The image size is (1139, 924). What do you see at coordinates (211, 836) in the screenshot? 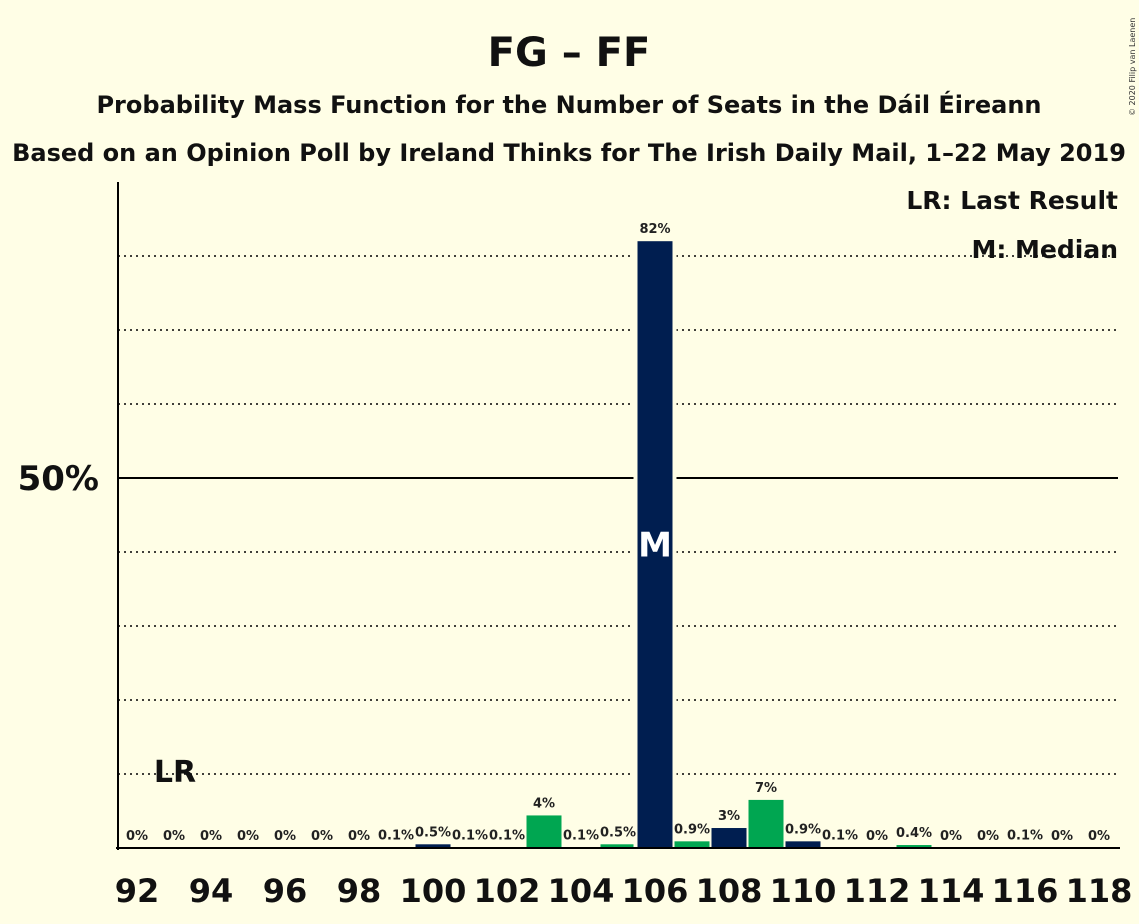
I see `value-label-94: 0%` at bounding box center [211, 836].